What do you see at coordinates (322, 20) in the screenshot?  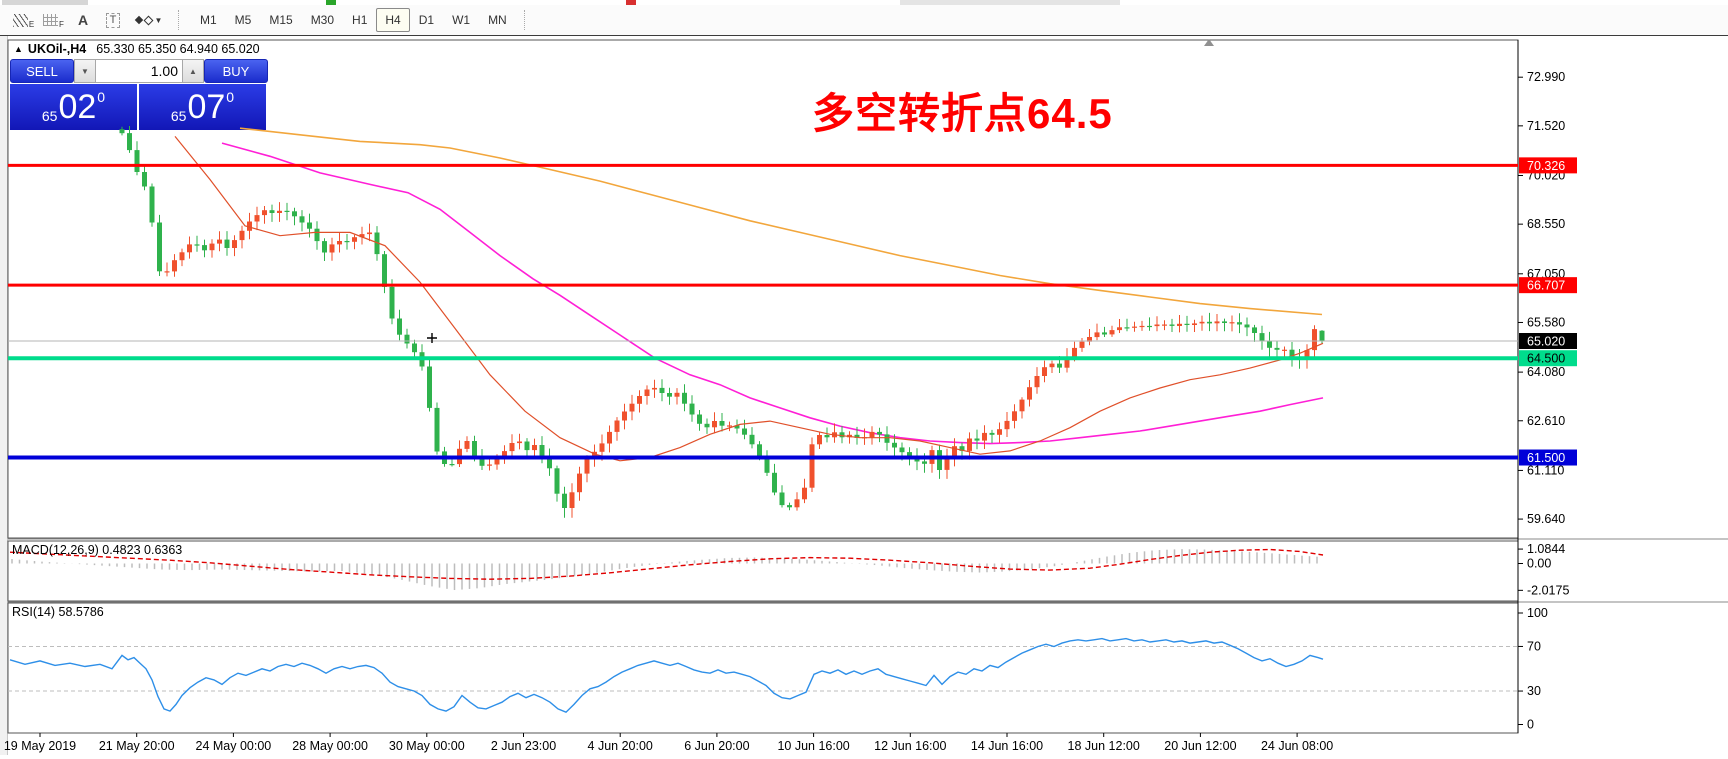 I see `timeframe-button-m30: M30` at bounding box center [322, 20].